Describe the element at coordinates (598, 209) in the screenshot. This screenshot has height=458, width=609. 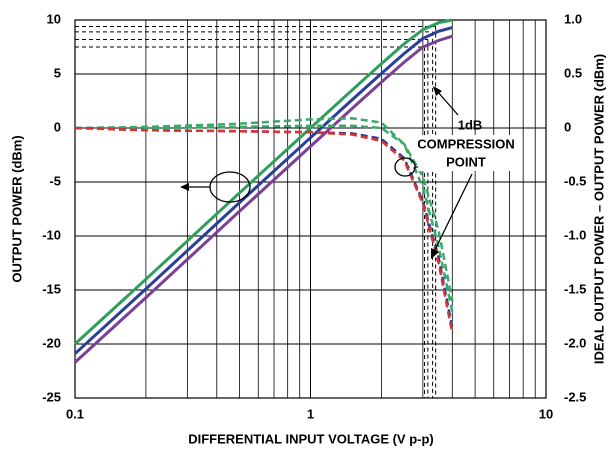
I see `y2-axis-label: IDEAL OUTPUT POWER – OUTPUT POWER (dBm)` at that location.